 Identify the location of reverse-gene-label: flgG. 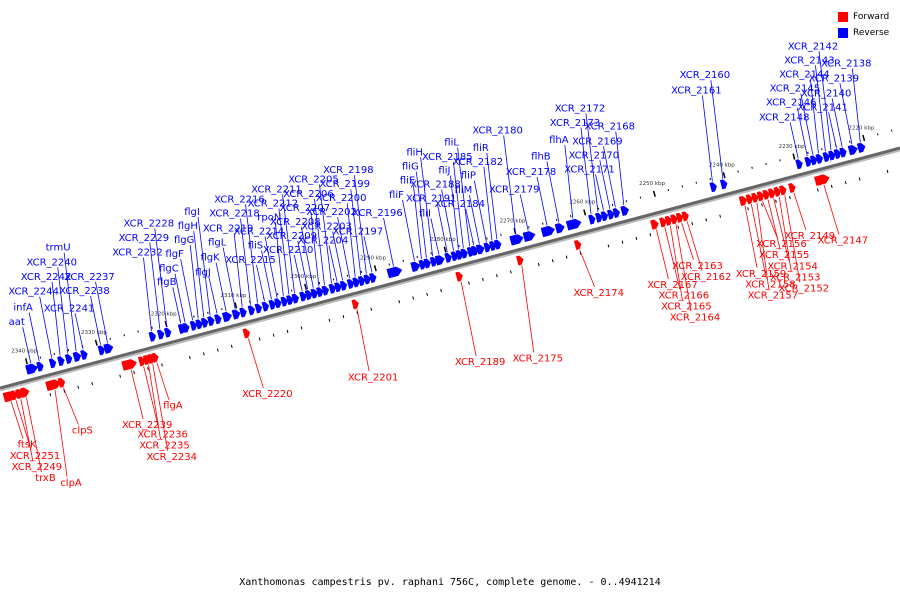
(184, 240).